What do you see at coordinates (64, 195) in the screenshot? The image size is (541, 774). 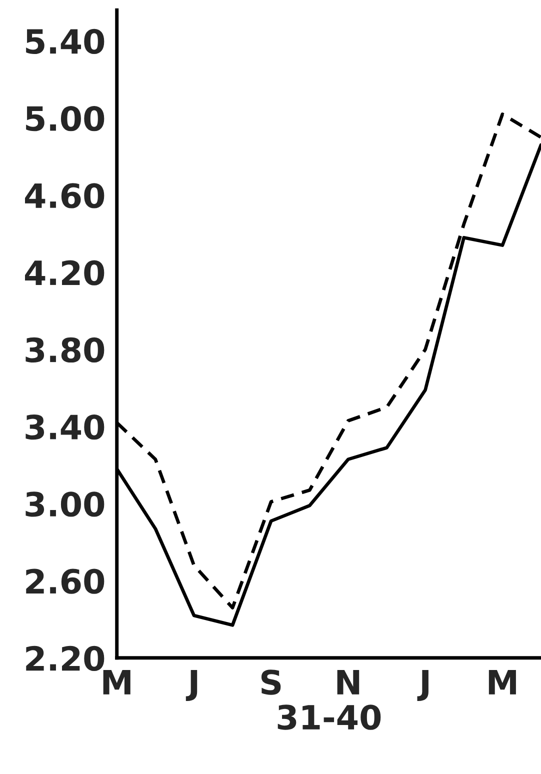 I see `y-tick-label: 4.60` at bounding box center [64, 195].